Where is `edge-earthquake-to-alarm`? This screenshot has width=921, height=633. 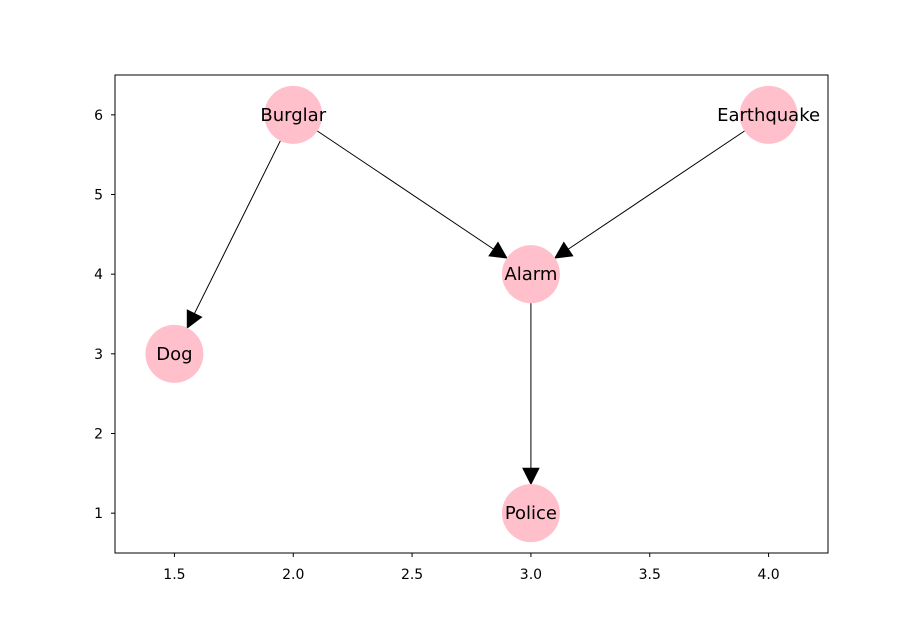
edge-earthquake-to-alarm is located at coordinates (649, 194).